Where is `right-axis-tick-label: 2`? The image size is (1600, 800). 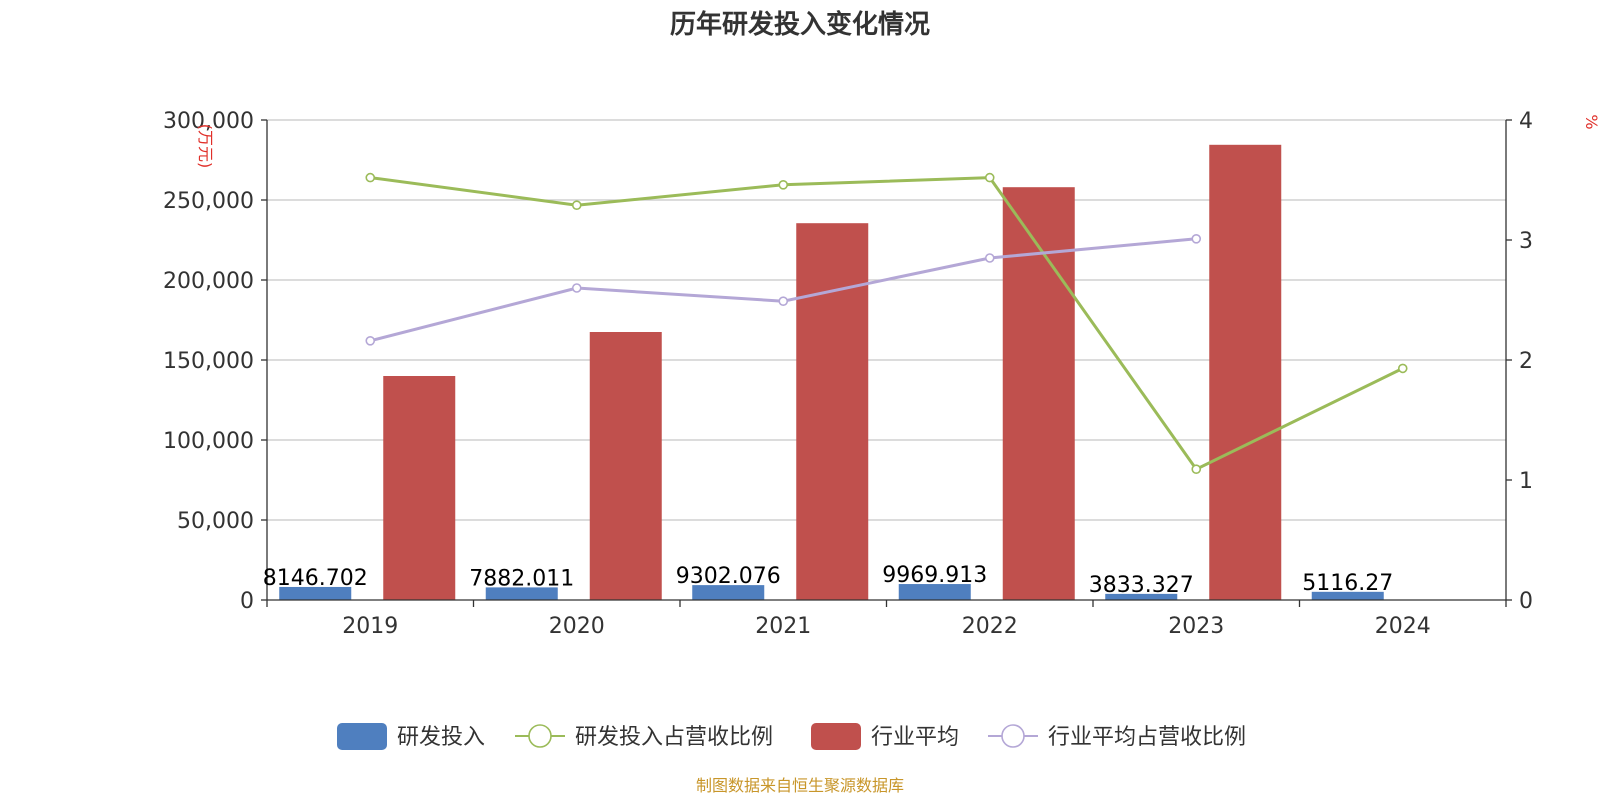 right-axis-tick-label: 2 is located at coordinates (1526, 361).